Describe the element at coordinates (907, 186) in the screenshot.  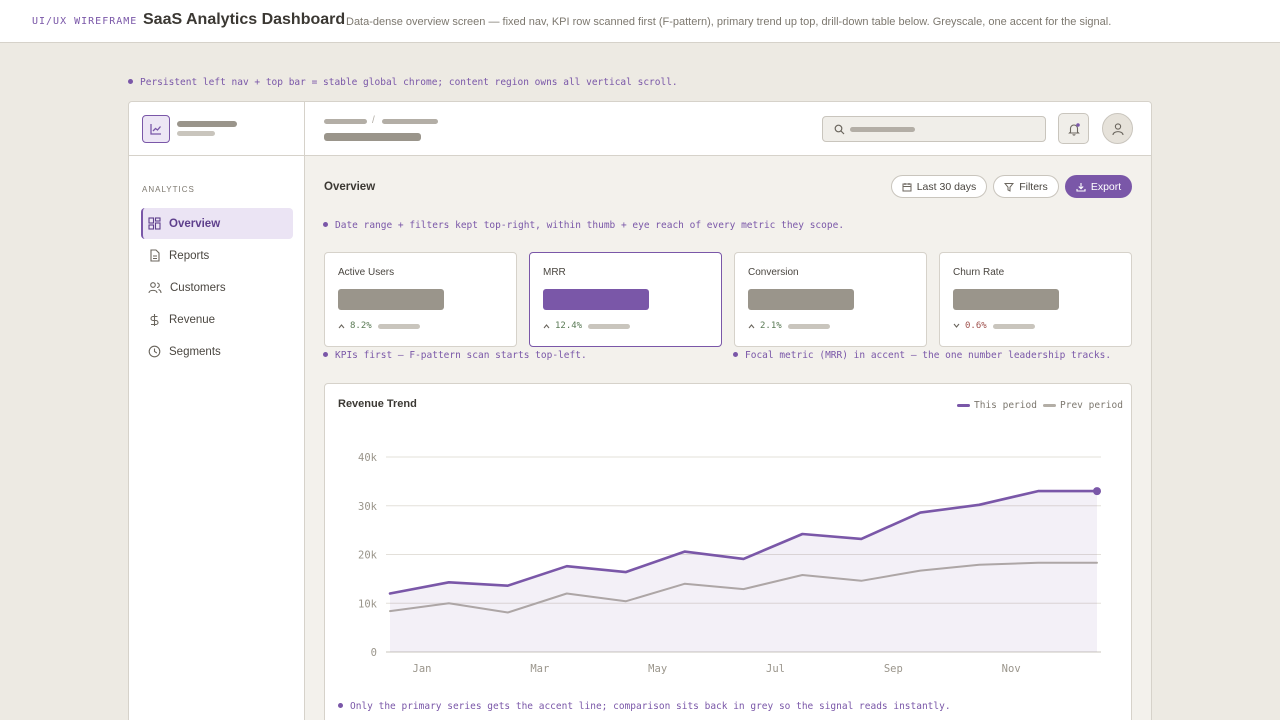
I see `calendar-icon` at that location.